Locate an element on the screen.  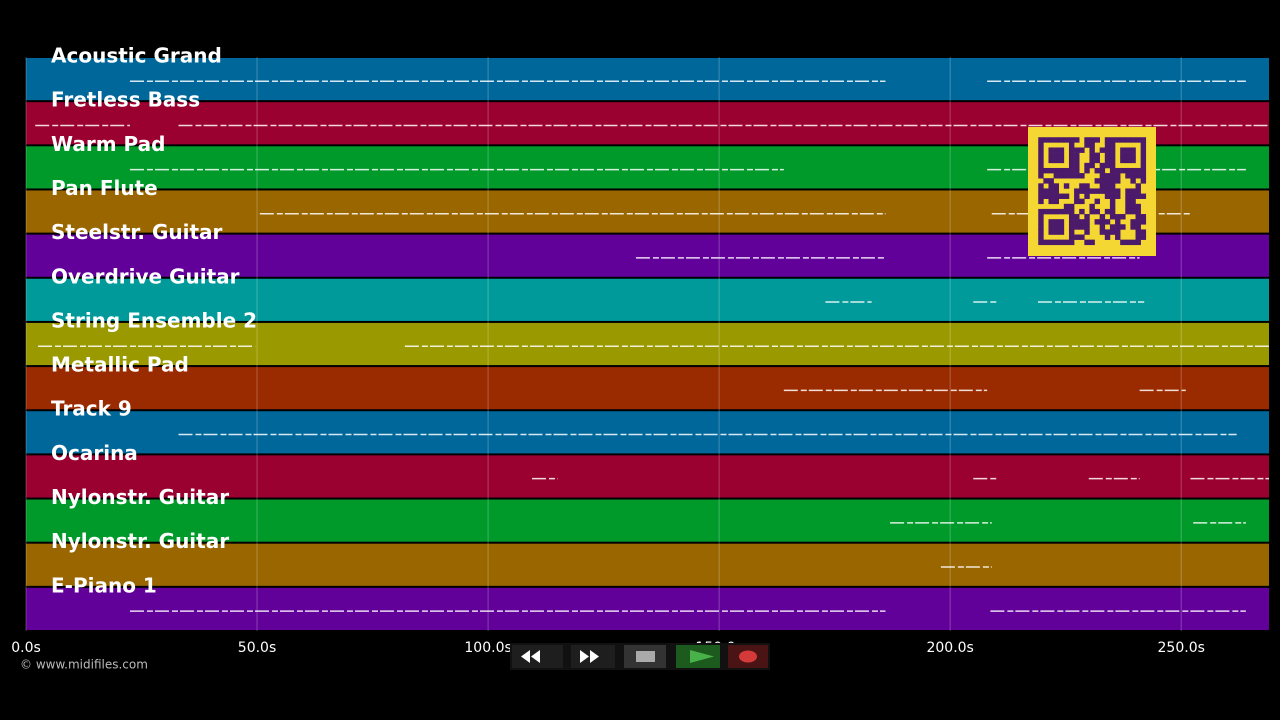
track-label: Track 9 is located at coordinates (91, 409).